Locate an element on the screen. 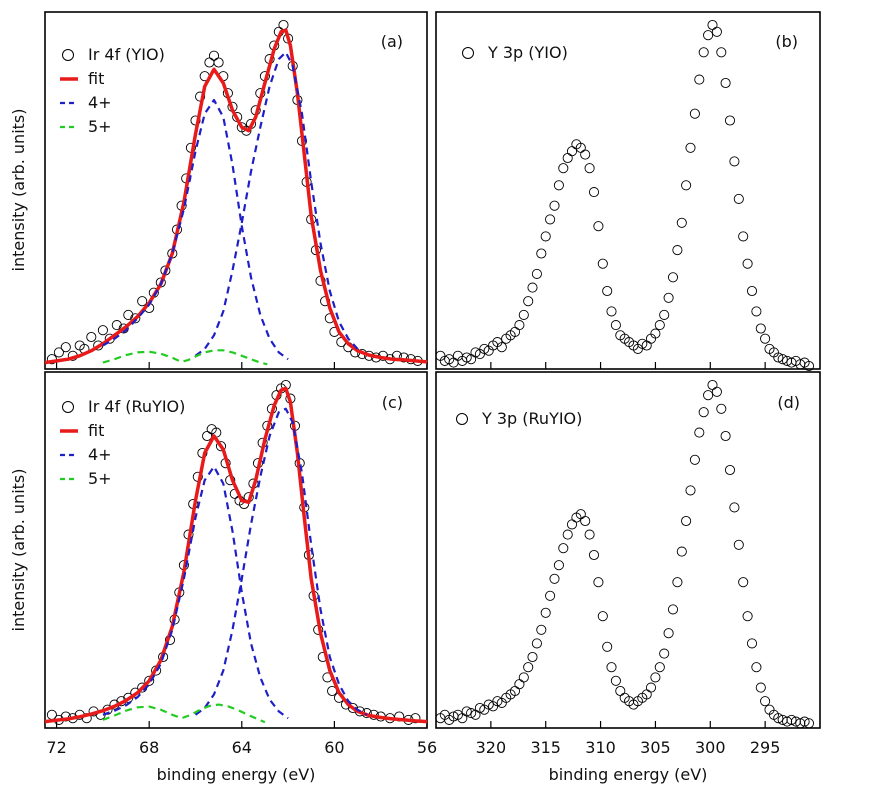 The height and width of the screenshot is (795, 872). x-ticks is located at coordinates (241, 365).